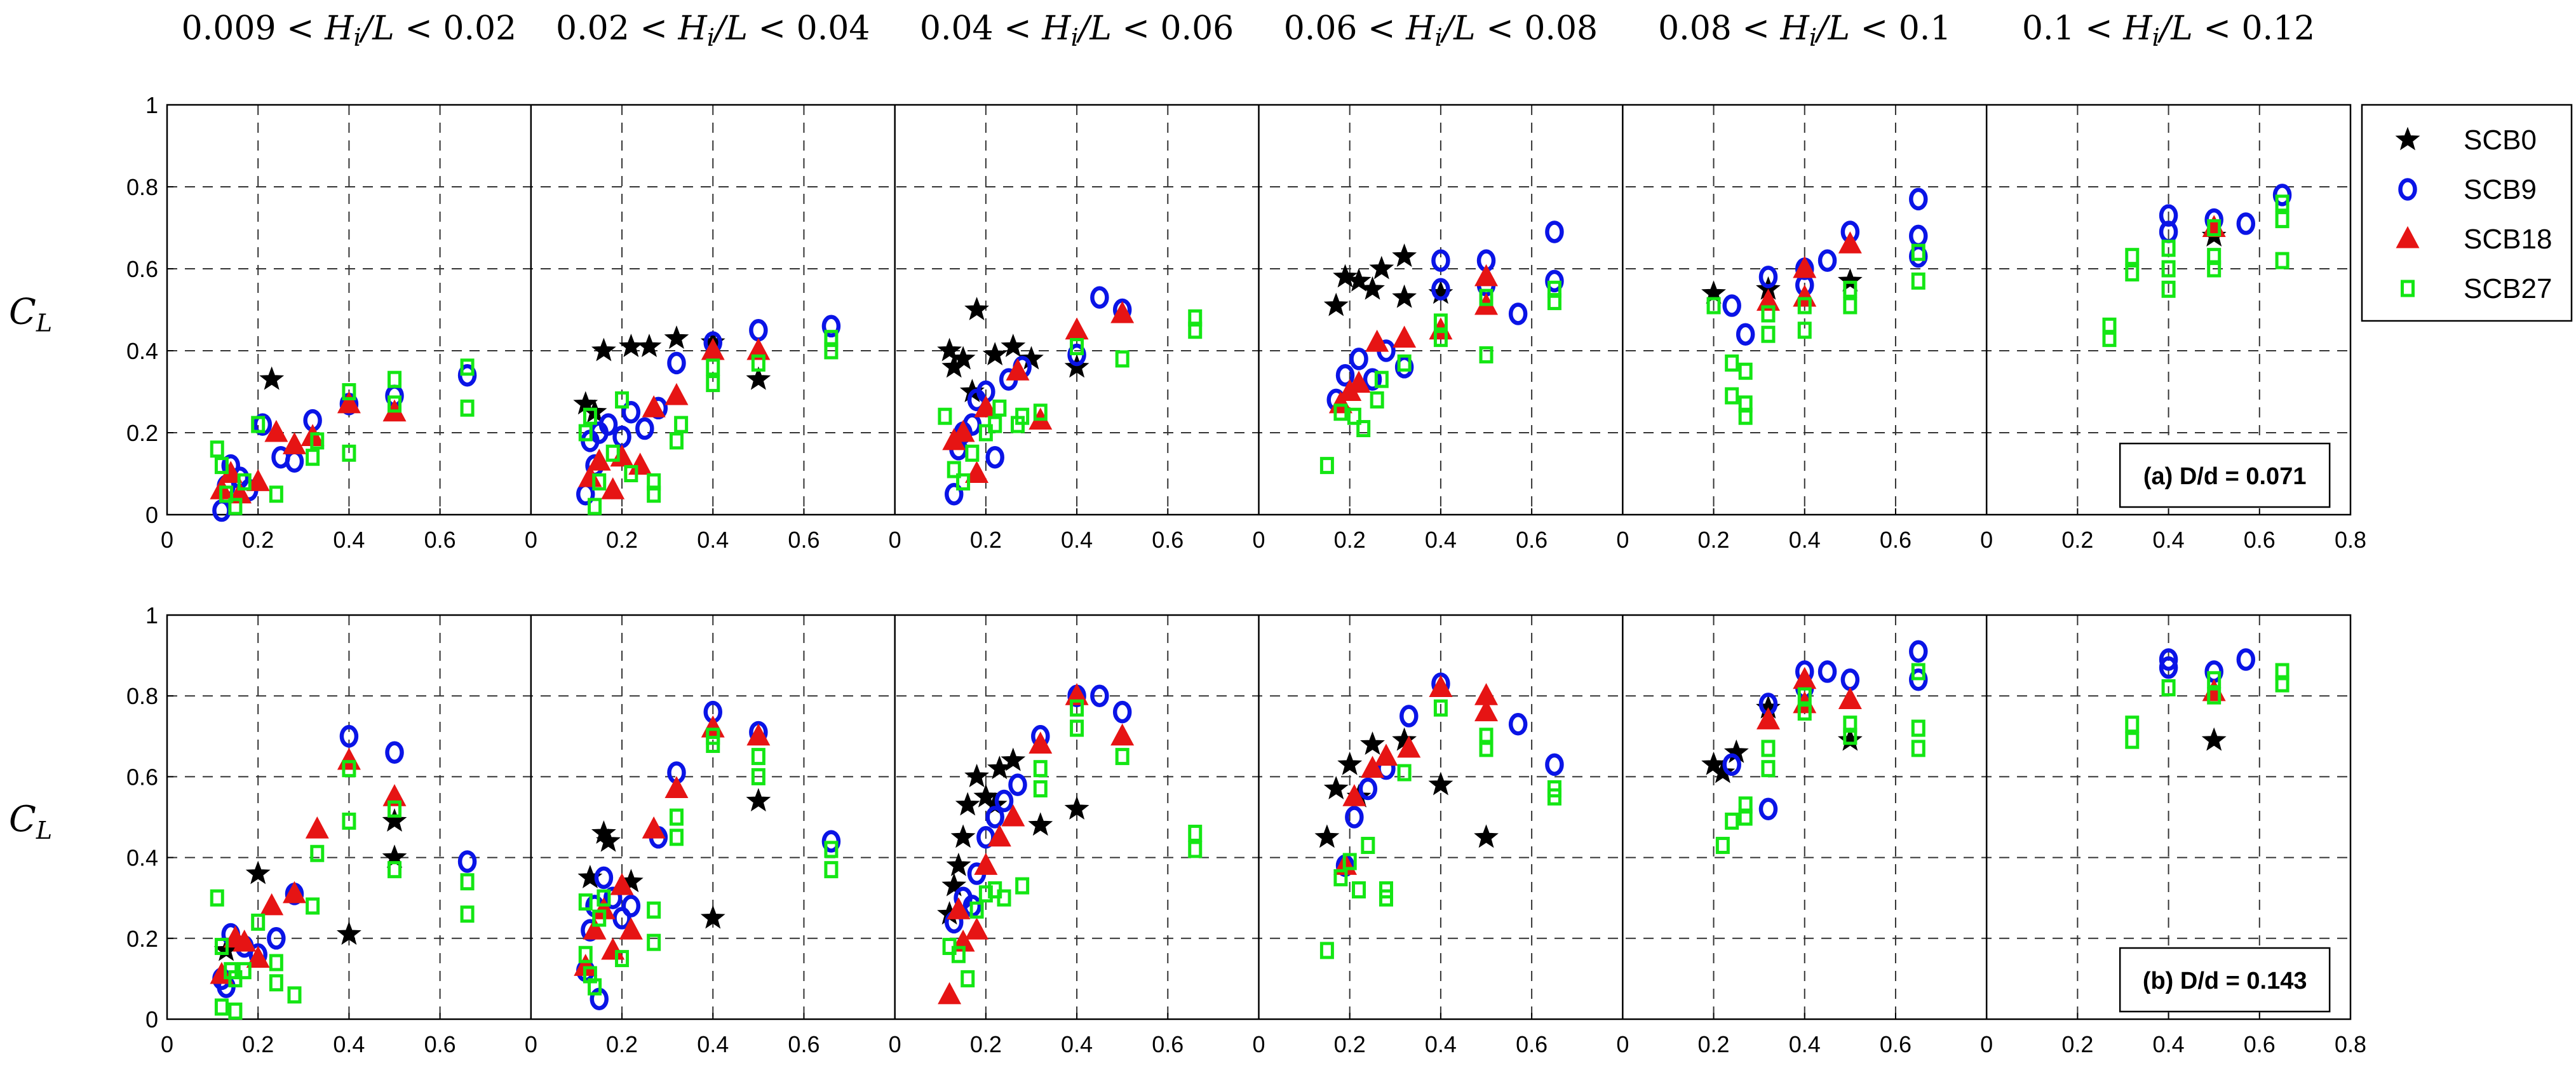  What do you see at coordinates (1077, 540) in the screenshot?
I see `x-tick-label: 0.4` at bounding box center [1077, 540].